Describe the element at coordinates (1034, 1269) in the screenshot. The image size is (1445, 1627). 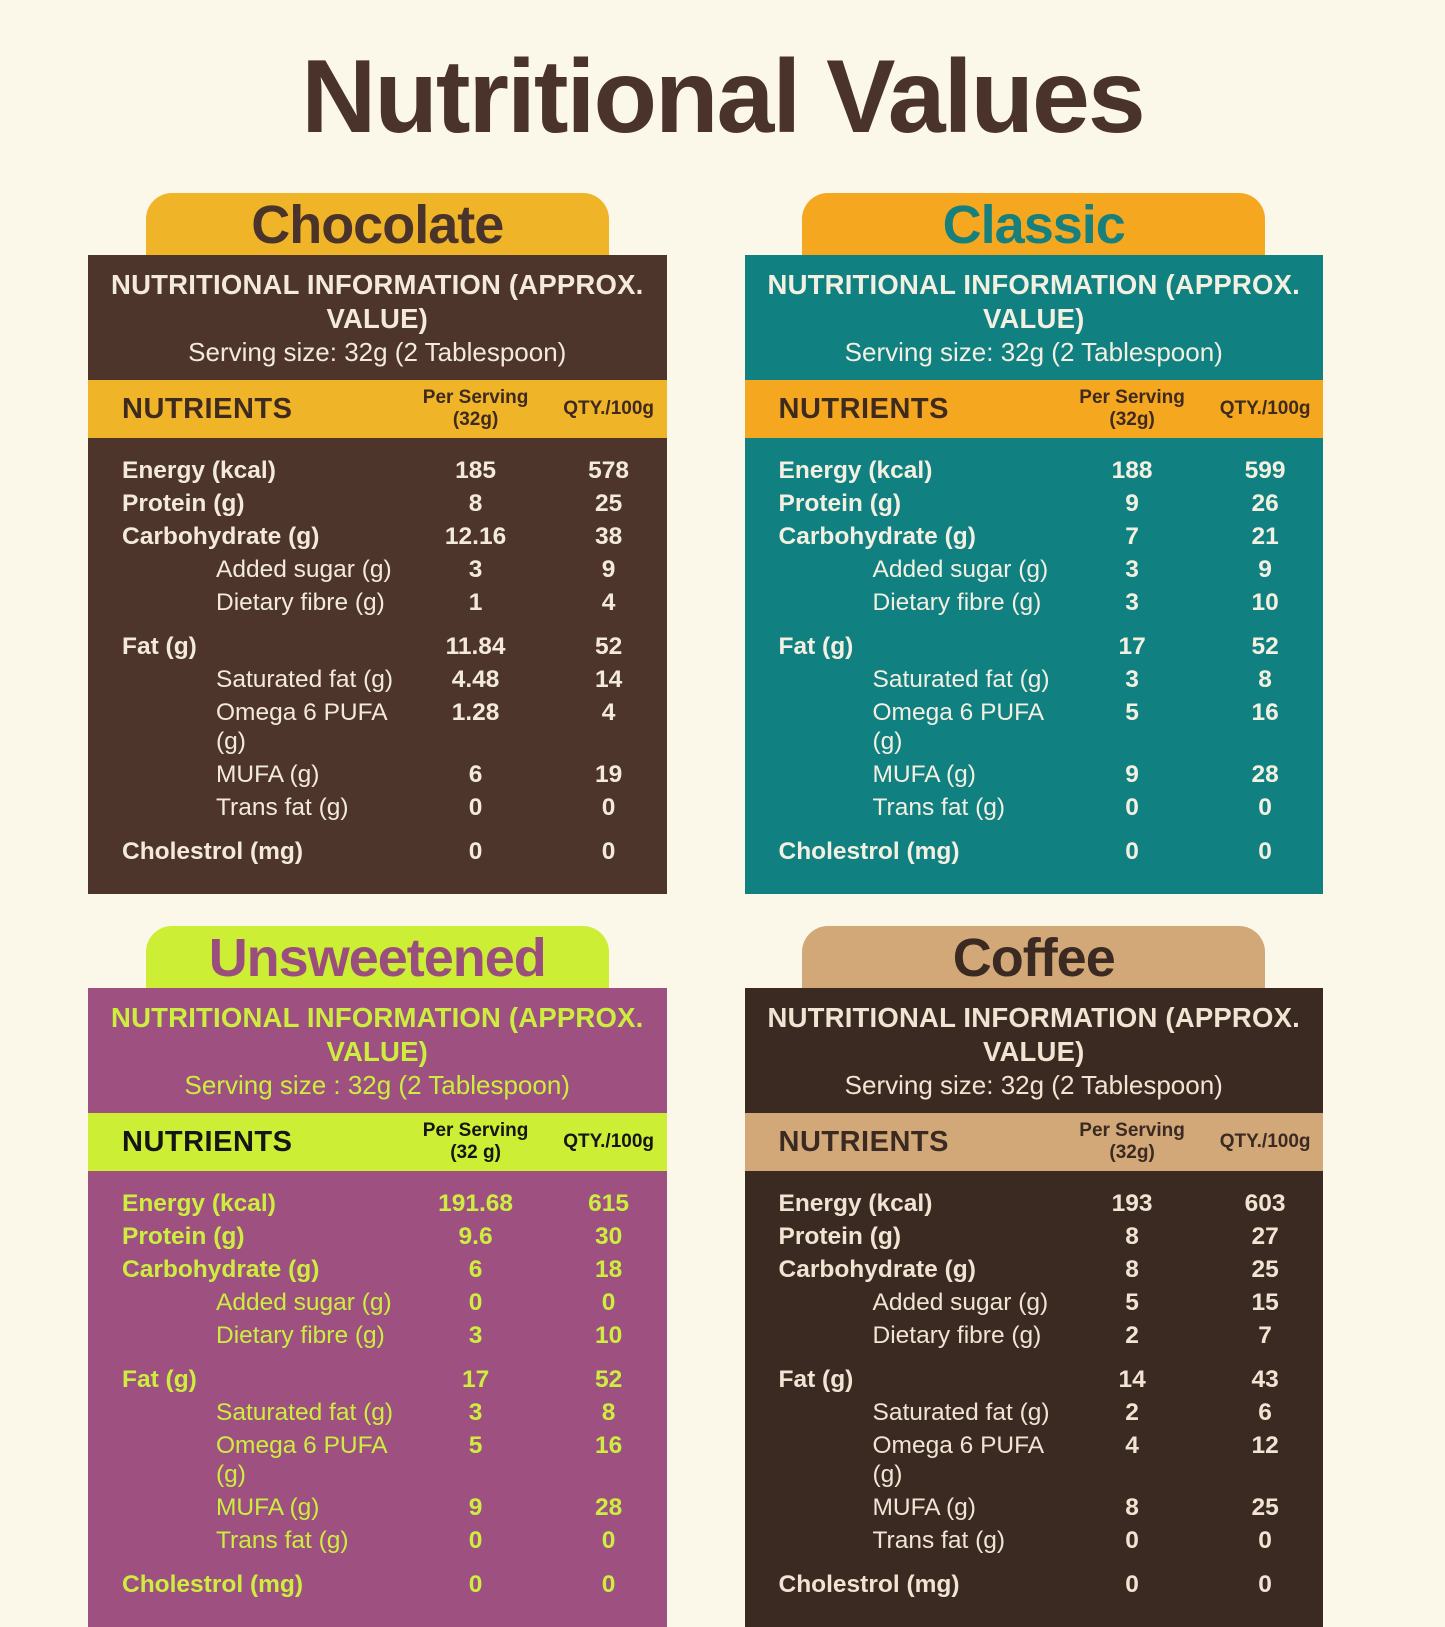
I see `table-row: Carbohydrate (g) 8 25` at that location.